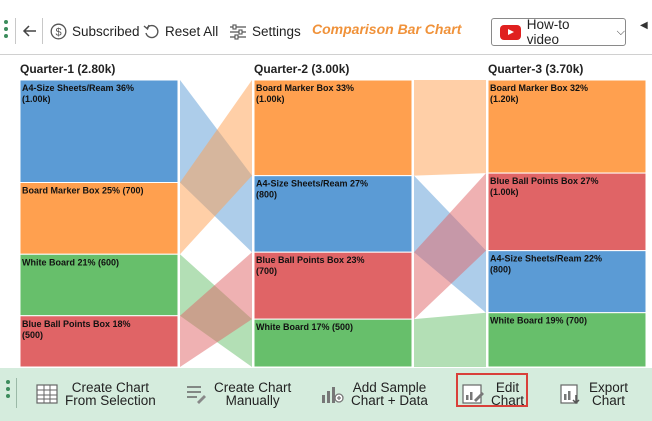  What do you see at coordinates (216, 309) in the screenshot?
I see `ribbon-blue-ball-points-box-q1-q2` at bounding box center [216, 309].